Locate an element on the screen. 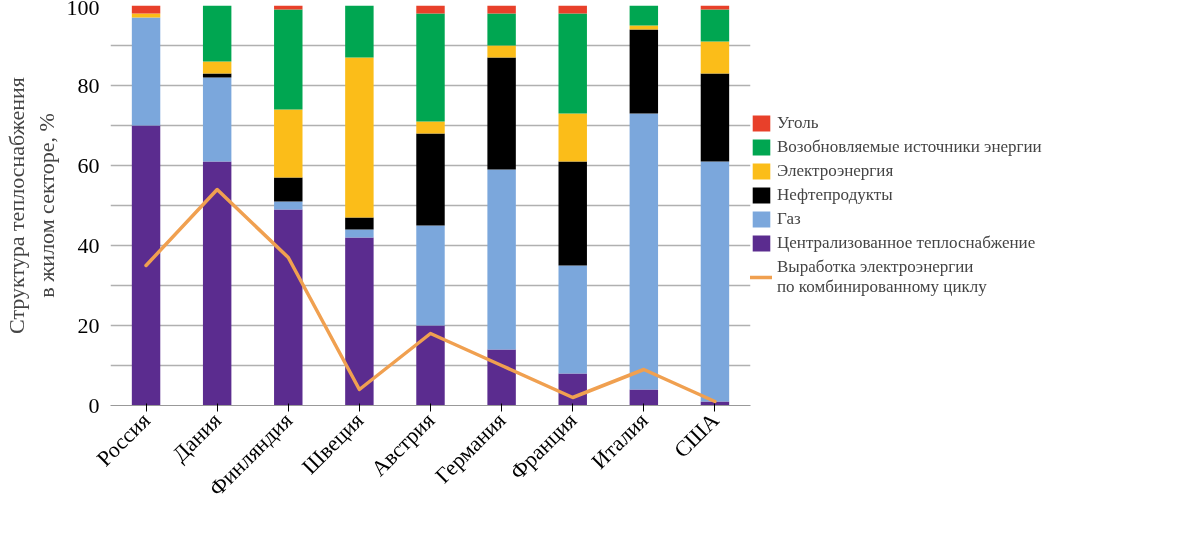 The image size is (1200, 538). legend-label: Возобновляемые источники энергии is located at coordinates (909, 147).